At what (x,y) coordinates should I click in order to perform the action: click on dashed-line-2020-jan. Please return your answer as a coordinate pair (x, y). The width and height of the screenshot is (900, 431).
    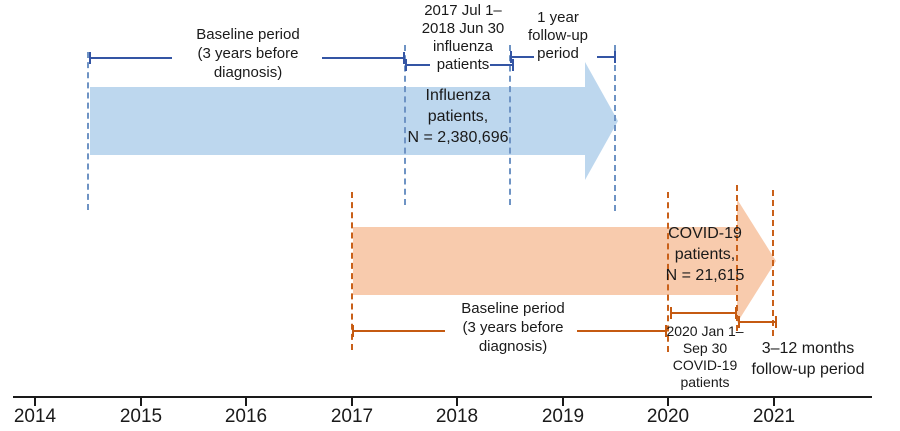
    Looking at the image, I should click on (668, 272).